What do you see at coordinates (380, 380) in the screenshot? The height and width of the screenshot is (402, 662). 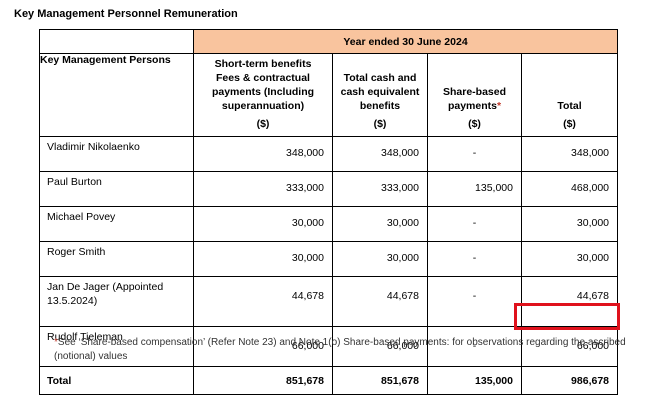 I see `total-cash: 851,678` at bounding box center [380, 380].